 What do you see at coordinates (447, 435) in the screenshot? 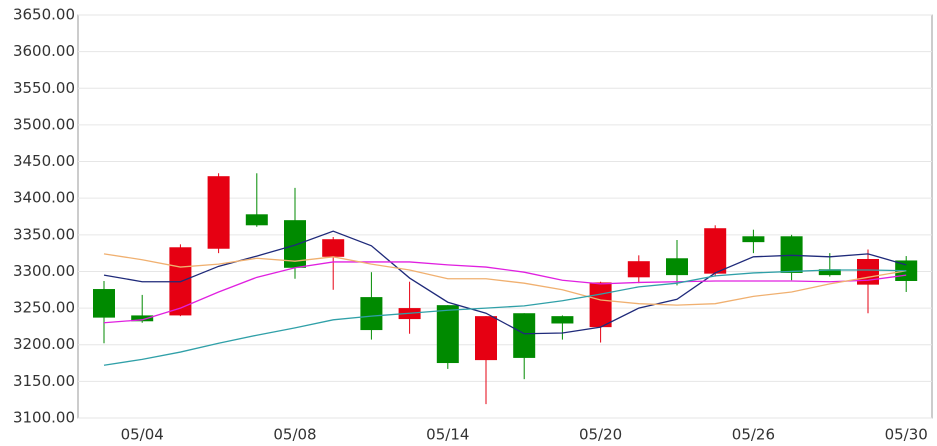
I see `x-tick-label: 05/14` at bounding box center [447, 435].